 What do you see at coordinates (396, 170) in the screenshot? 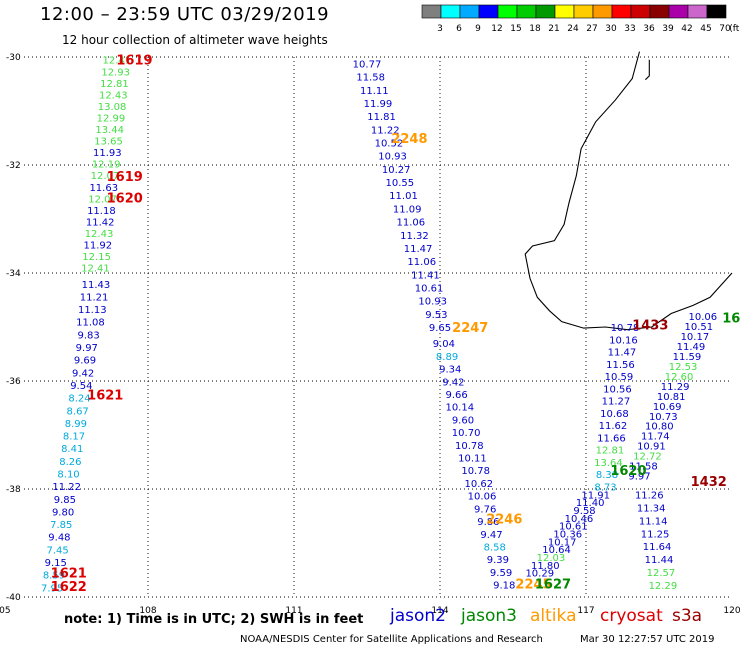
I see `swh-value: 10.27` at bounding box center [396, 170].